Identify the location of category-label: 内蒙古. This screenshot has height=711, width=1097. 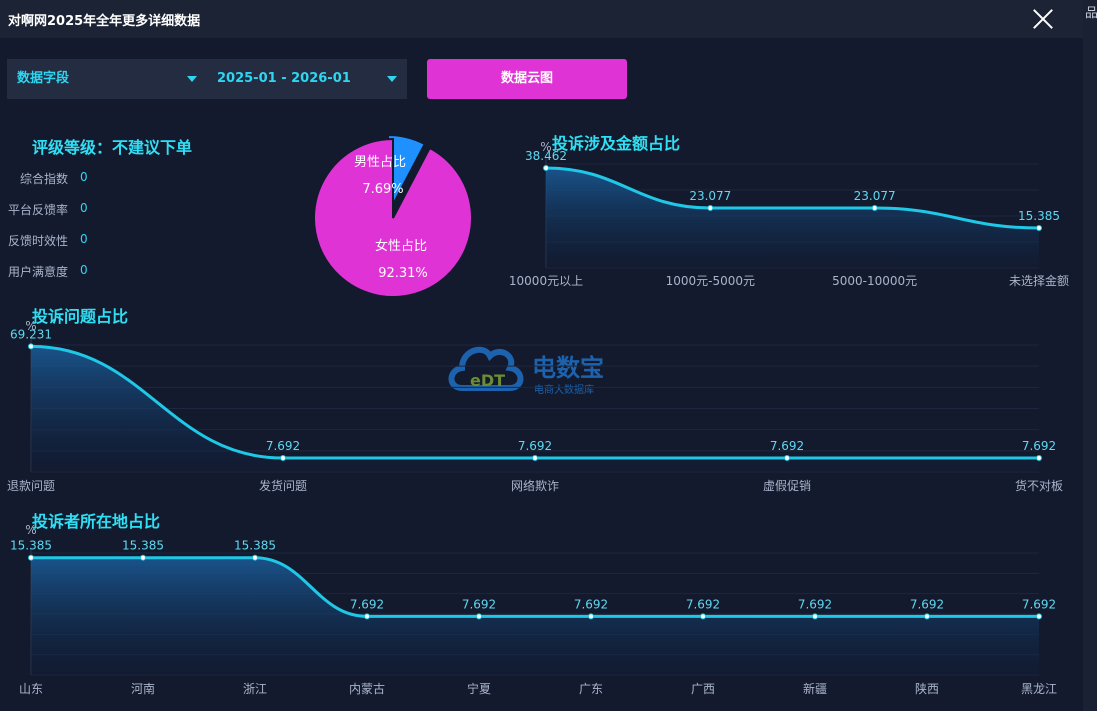
(367, 688).